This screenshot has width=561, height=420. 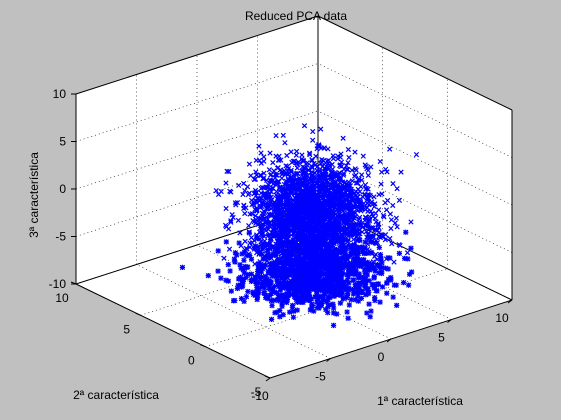 I want to click on y-tick-label: 10, so click(x=62, y=298).